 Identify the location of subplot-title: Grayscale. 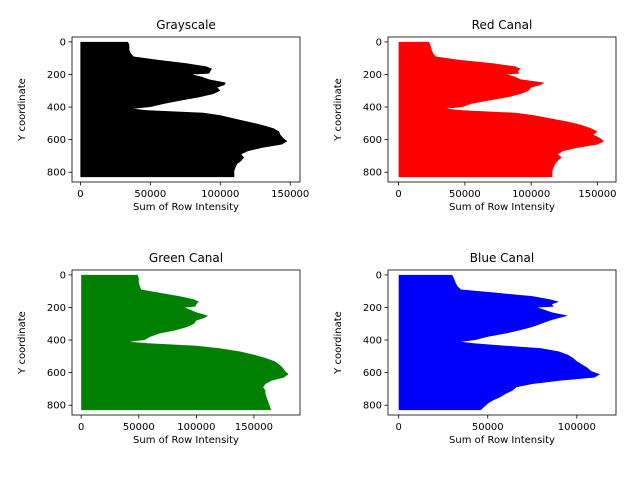
(186, 25).